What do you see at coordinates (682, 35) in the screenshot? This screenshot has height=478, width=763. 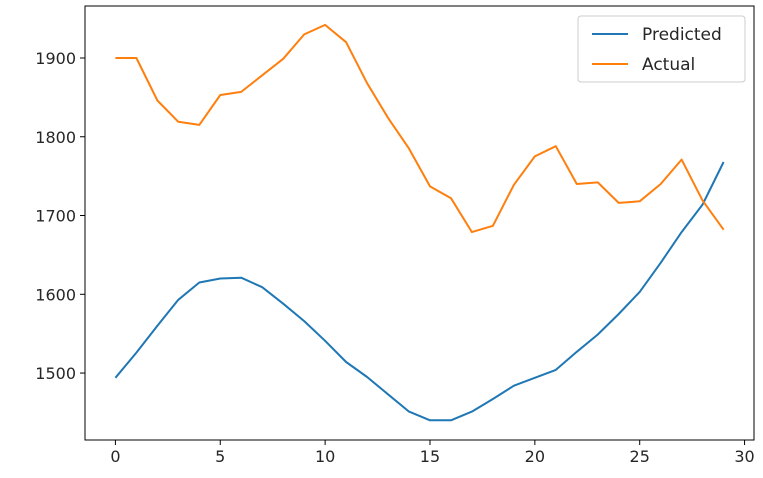 I see `legend-label-predicted: Predicted` at bounding box center [682, 35].